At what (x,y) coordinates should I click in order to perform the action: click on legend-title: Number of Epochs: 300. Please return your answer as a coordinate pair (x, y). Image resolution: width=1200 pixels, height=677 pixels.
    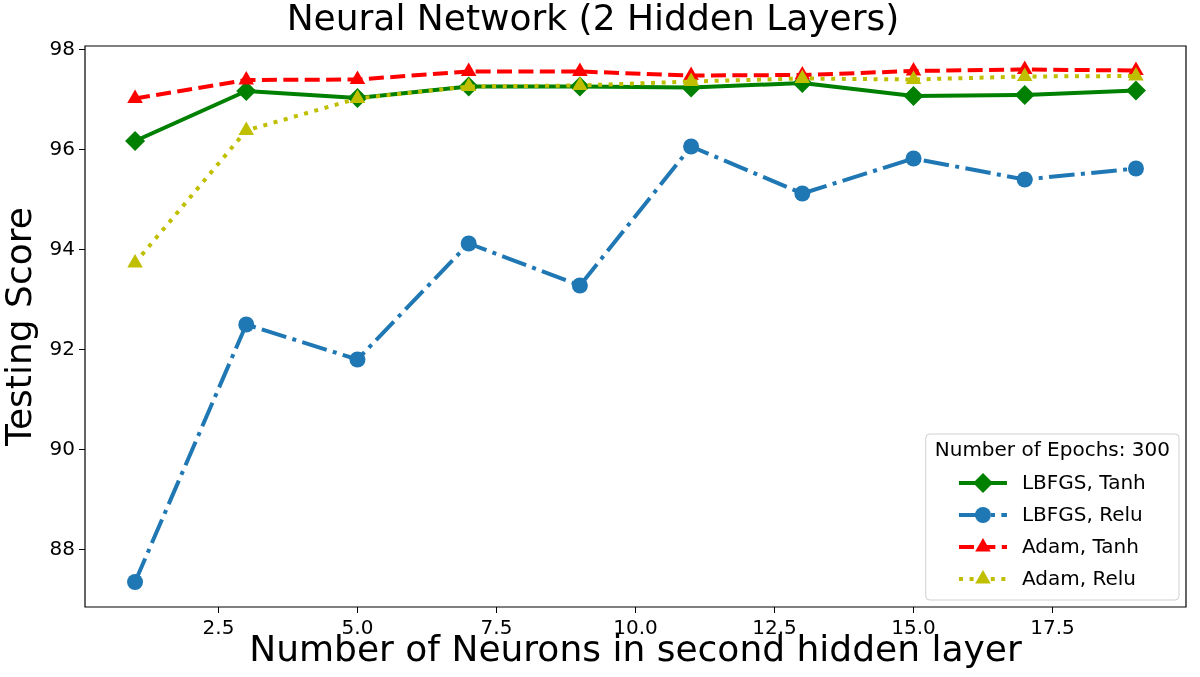
    Looking at the image, I should click on (1052, 449).